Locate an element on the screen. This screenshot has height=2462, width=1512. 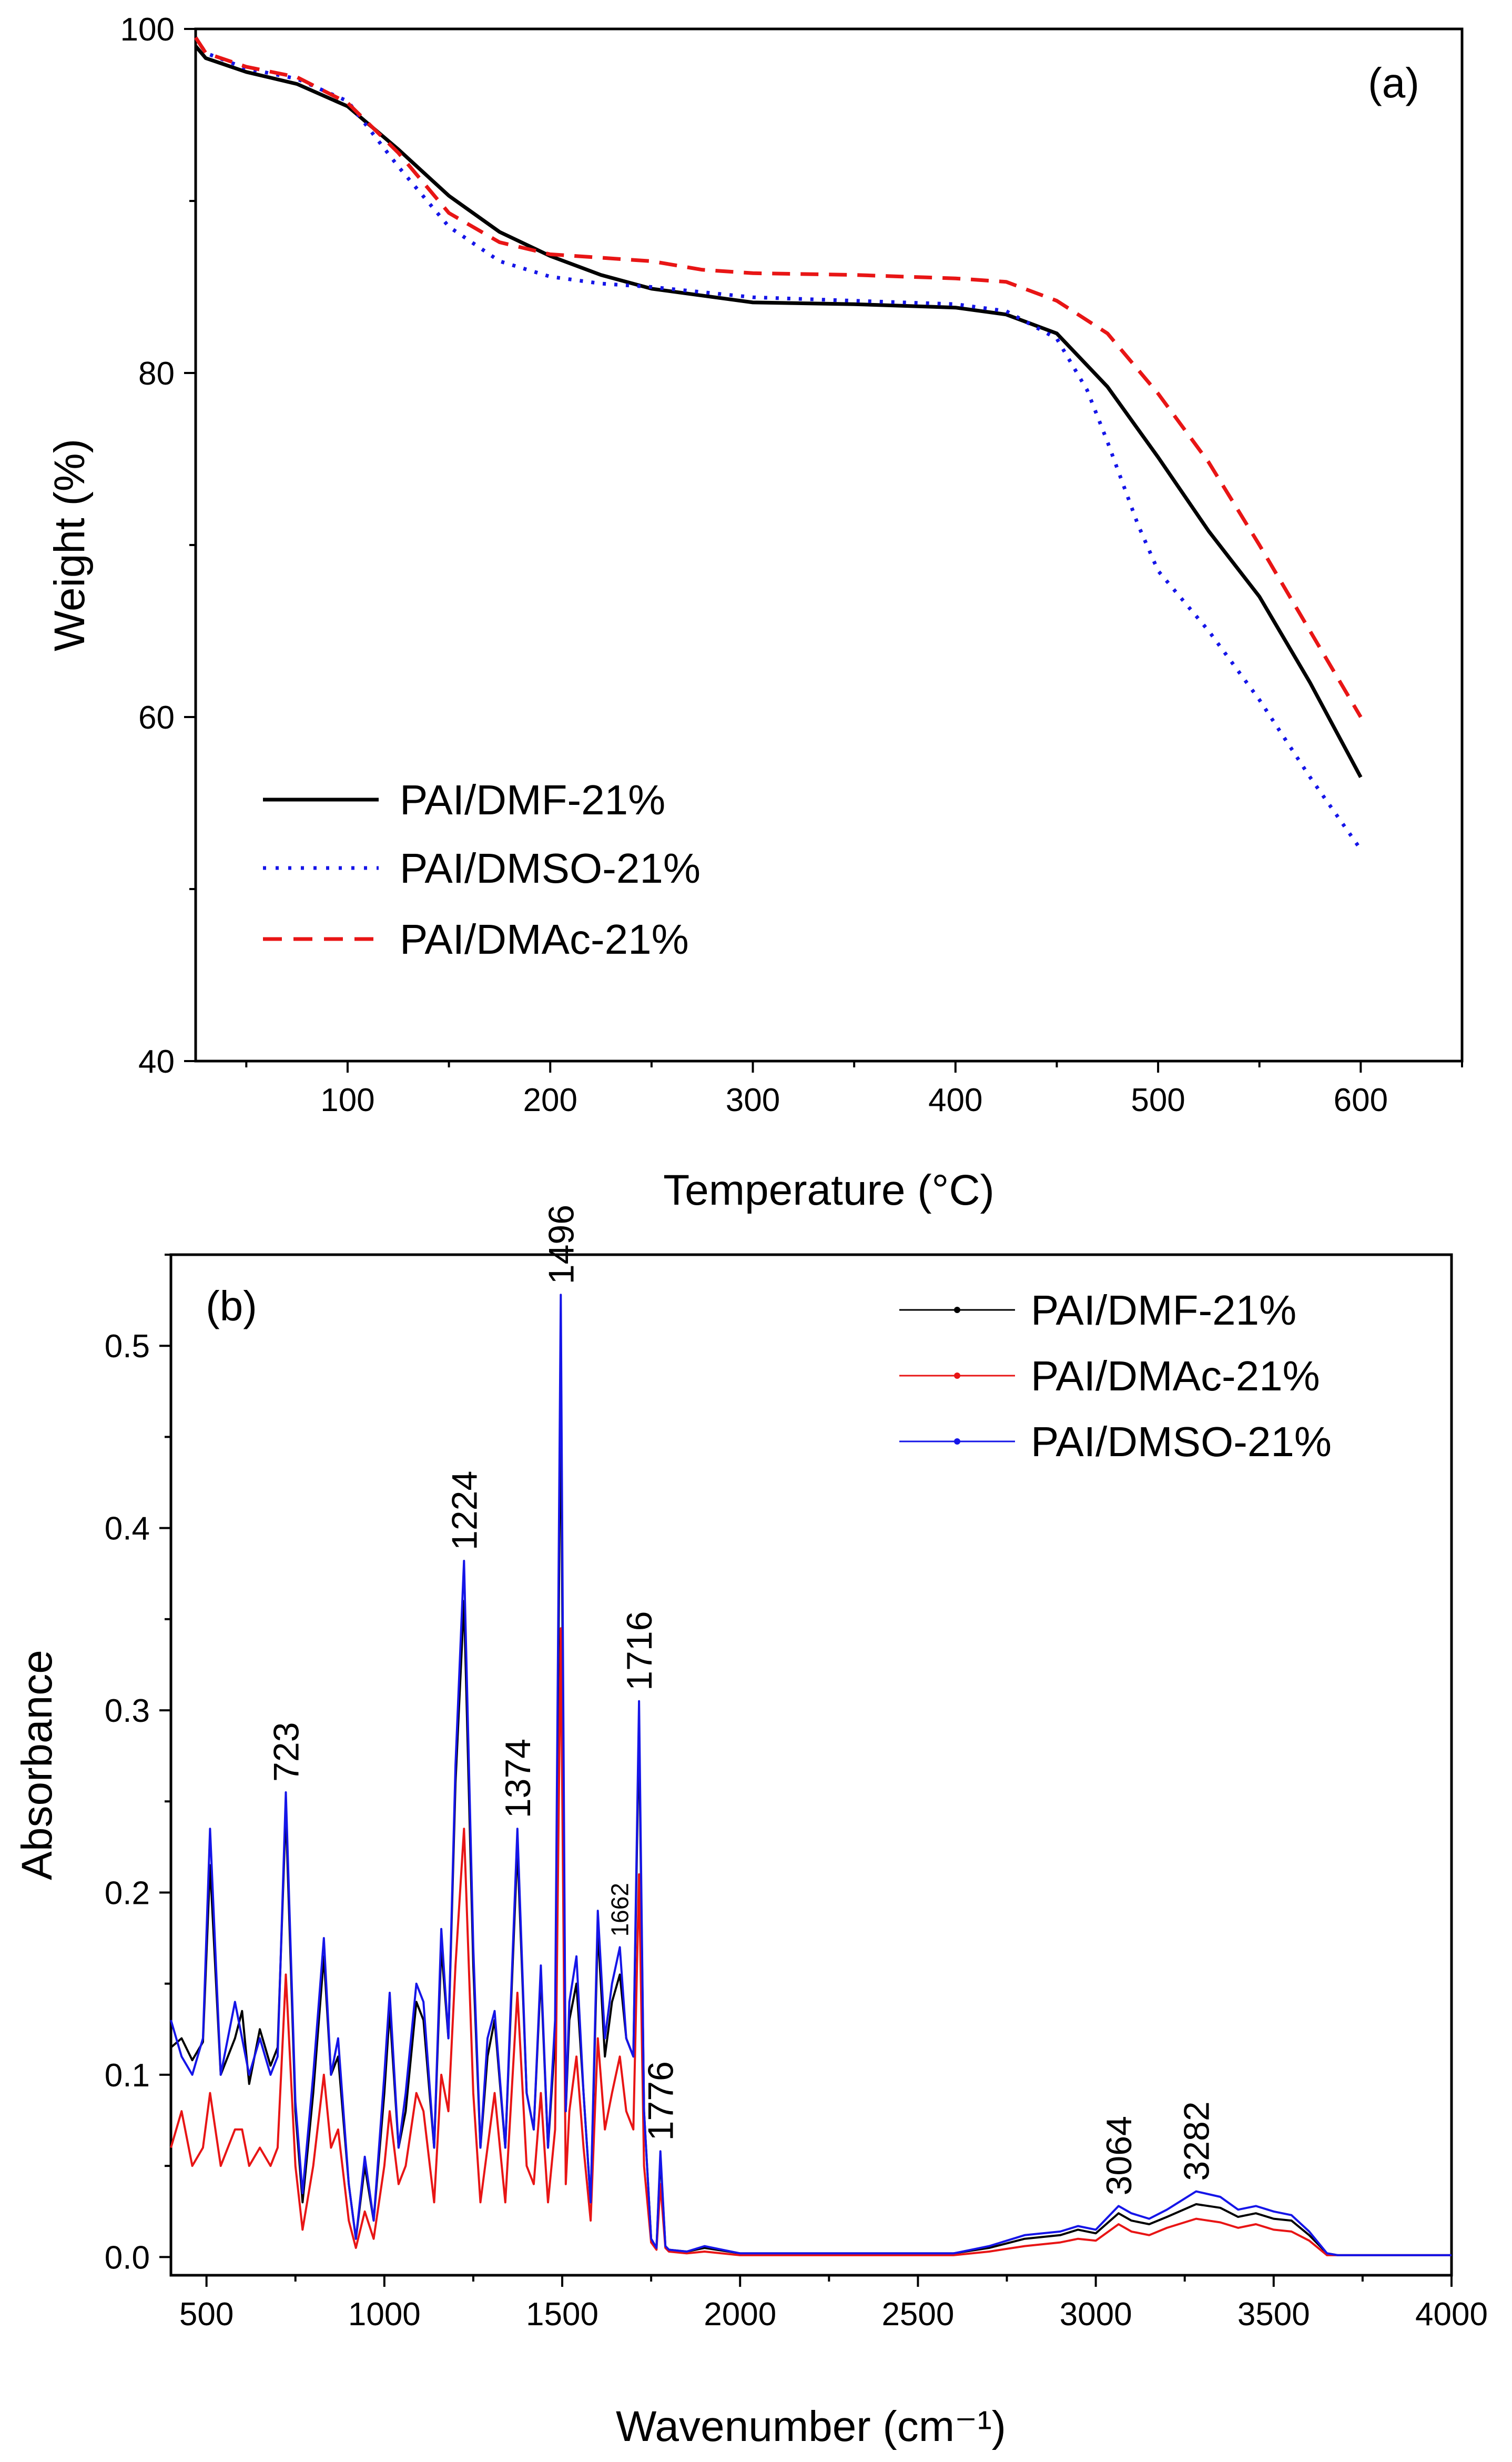
legend-marker-pai-dmso is located at coordinates (957, 1441).